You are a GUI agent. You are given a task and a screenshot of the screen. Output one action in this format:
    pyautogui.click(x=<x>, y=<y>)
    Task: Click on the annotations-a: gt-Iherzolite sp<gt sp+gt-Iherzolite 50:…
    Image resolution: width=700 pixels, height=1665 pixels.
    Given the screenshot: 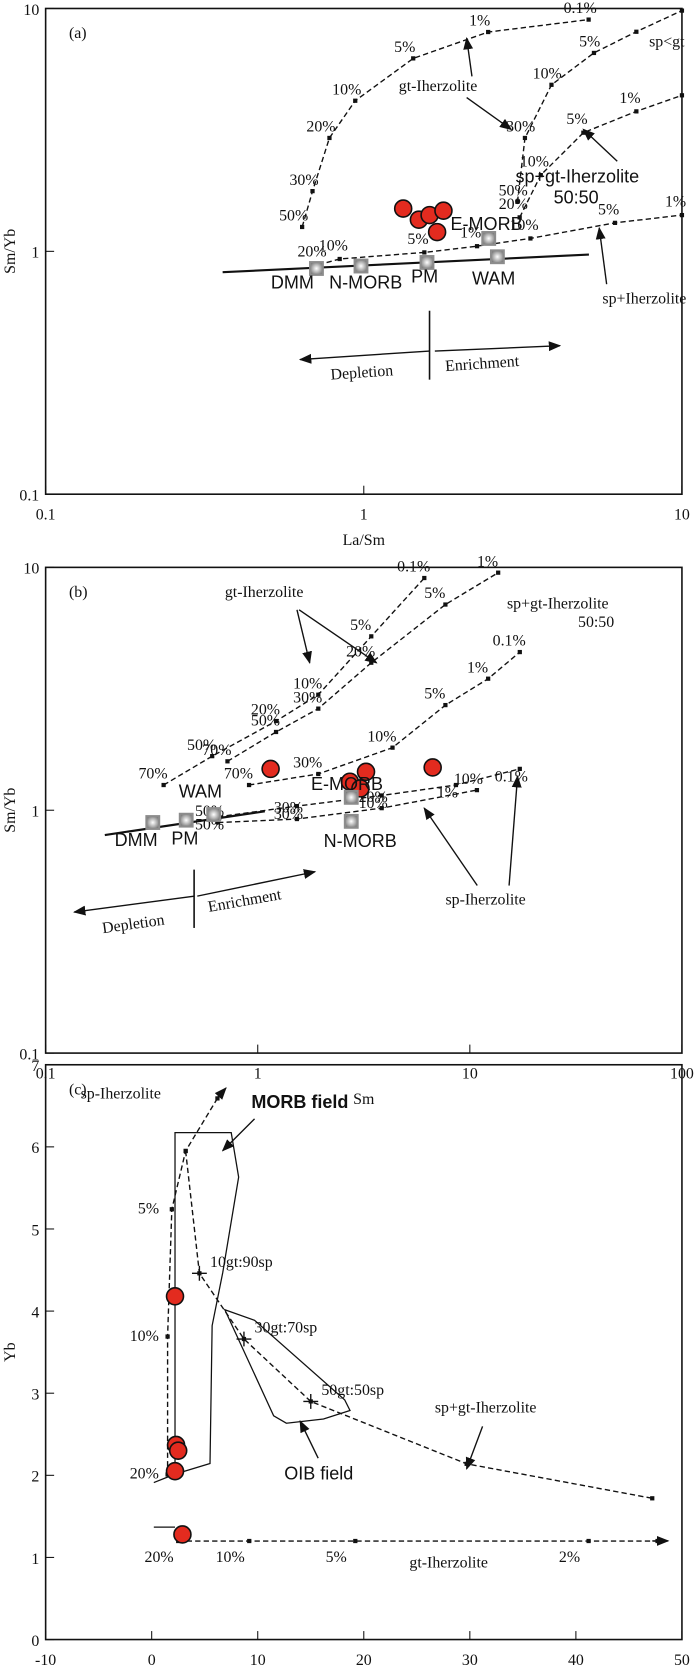 What is the action you would take?
    pyautogui.click(x=492, y=209)
    